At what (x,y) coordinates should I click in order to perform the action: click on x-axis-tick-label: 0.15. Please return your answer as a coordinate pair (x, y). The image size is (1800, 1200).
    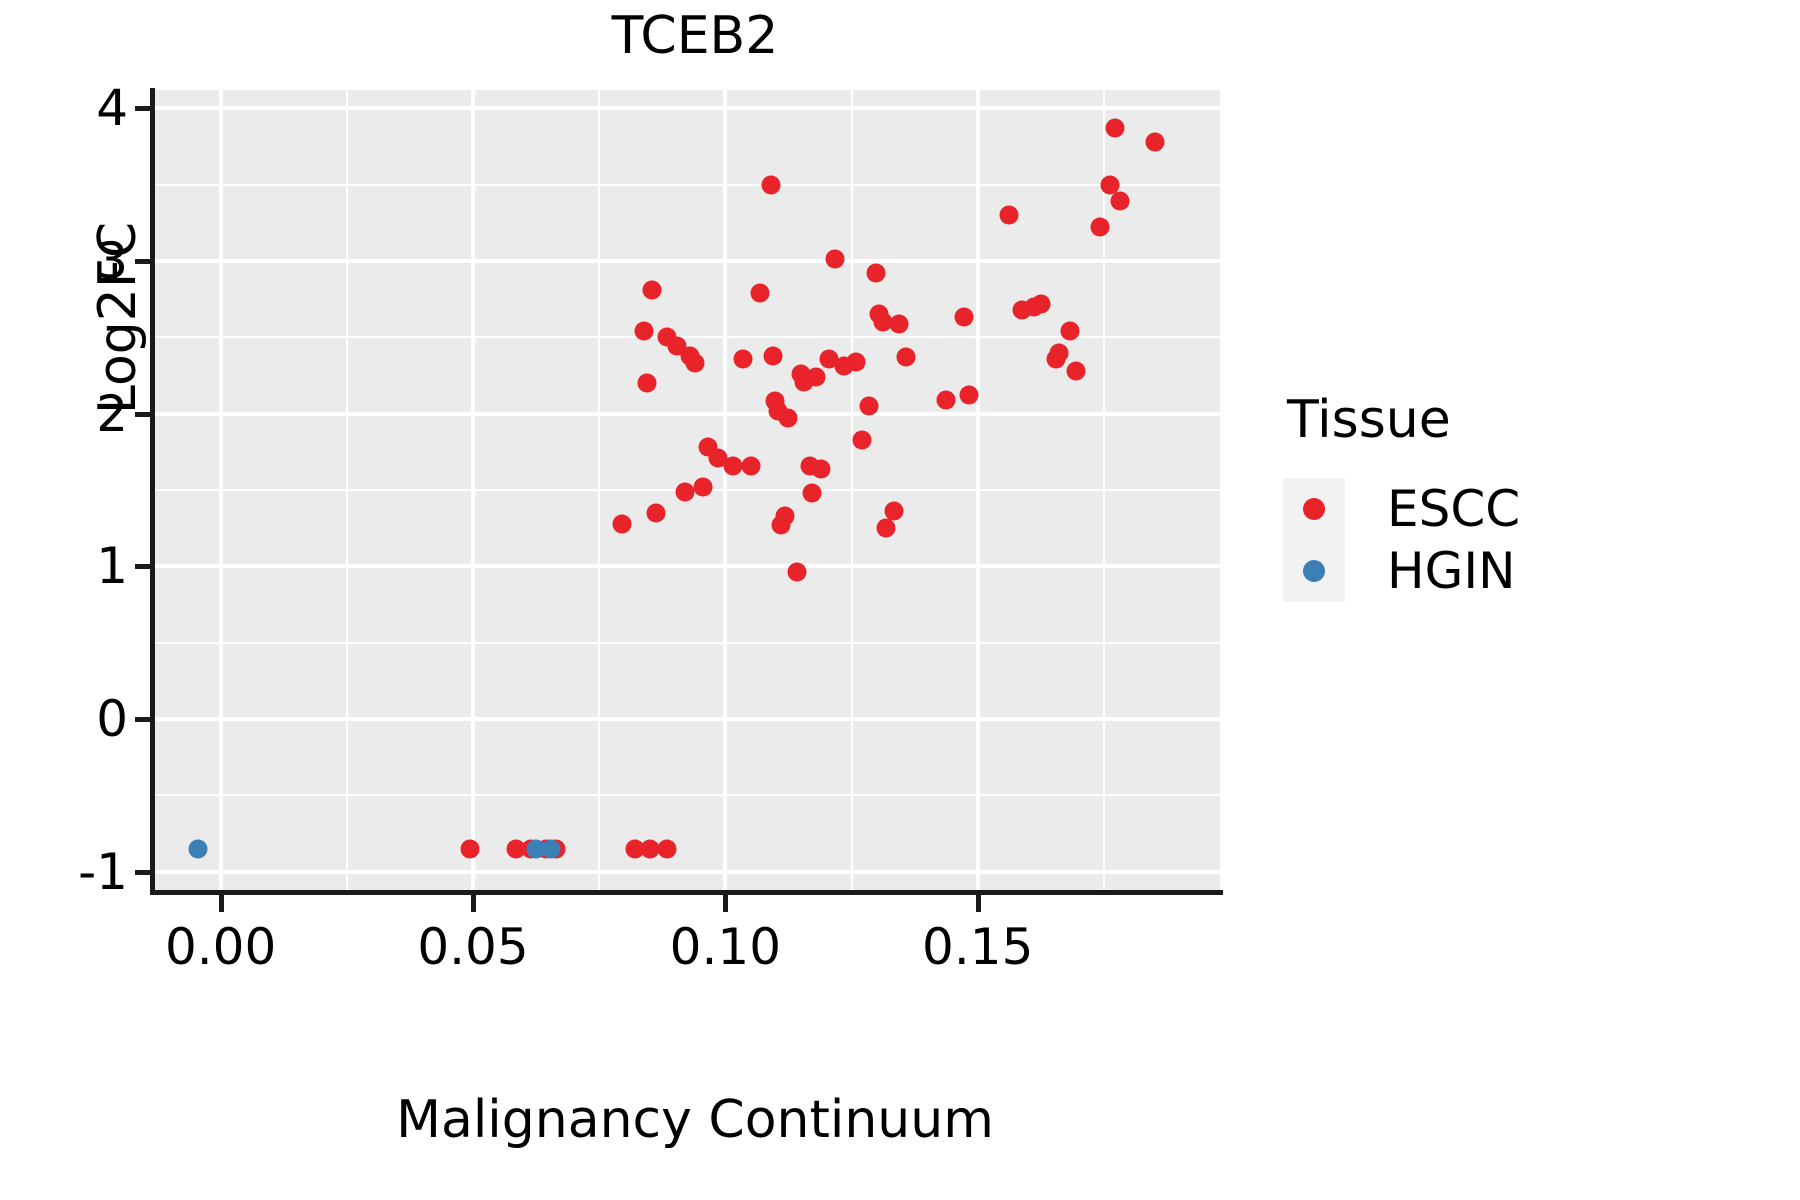
    Looking at the image, I should click on (978, 947).